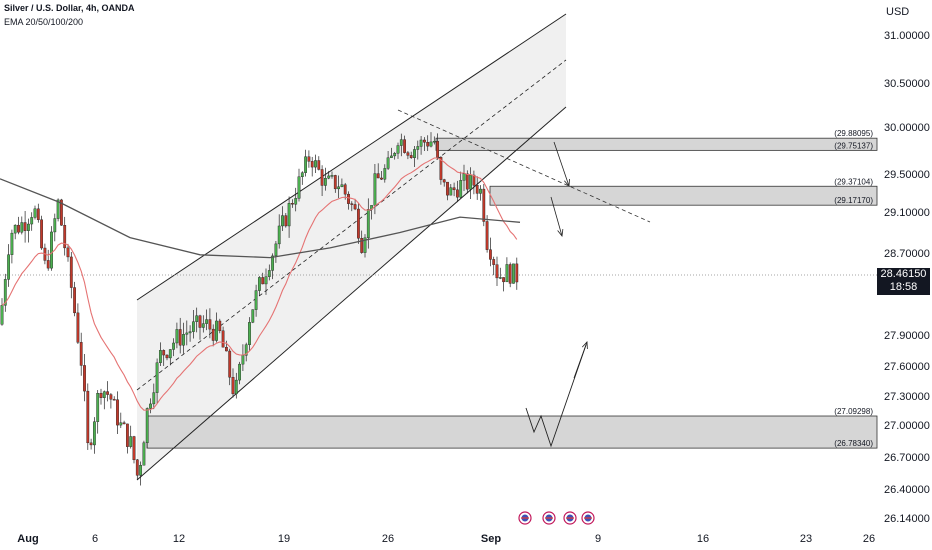  What do you see at coordinates (907, 175) in the screenshot?
I see `y-tick-label: 29.50000` at bounding box center [907, 175].